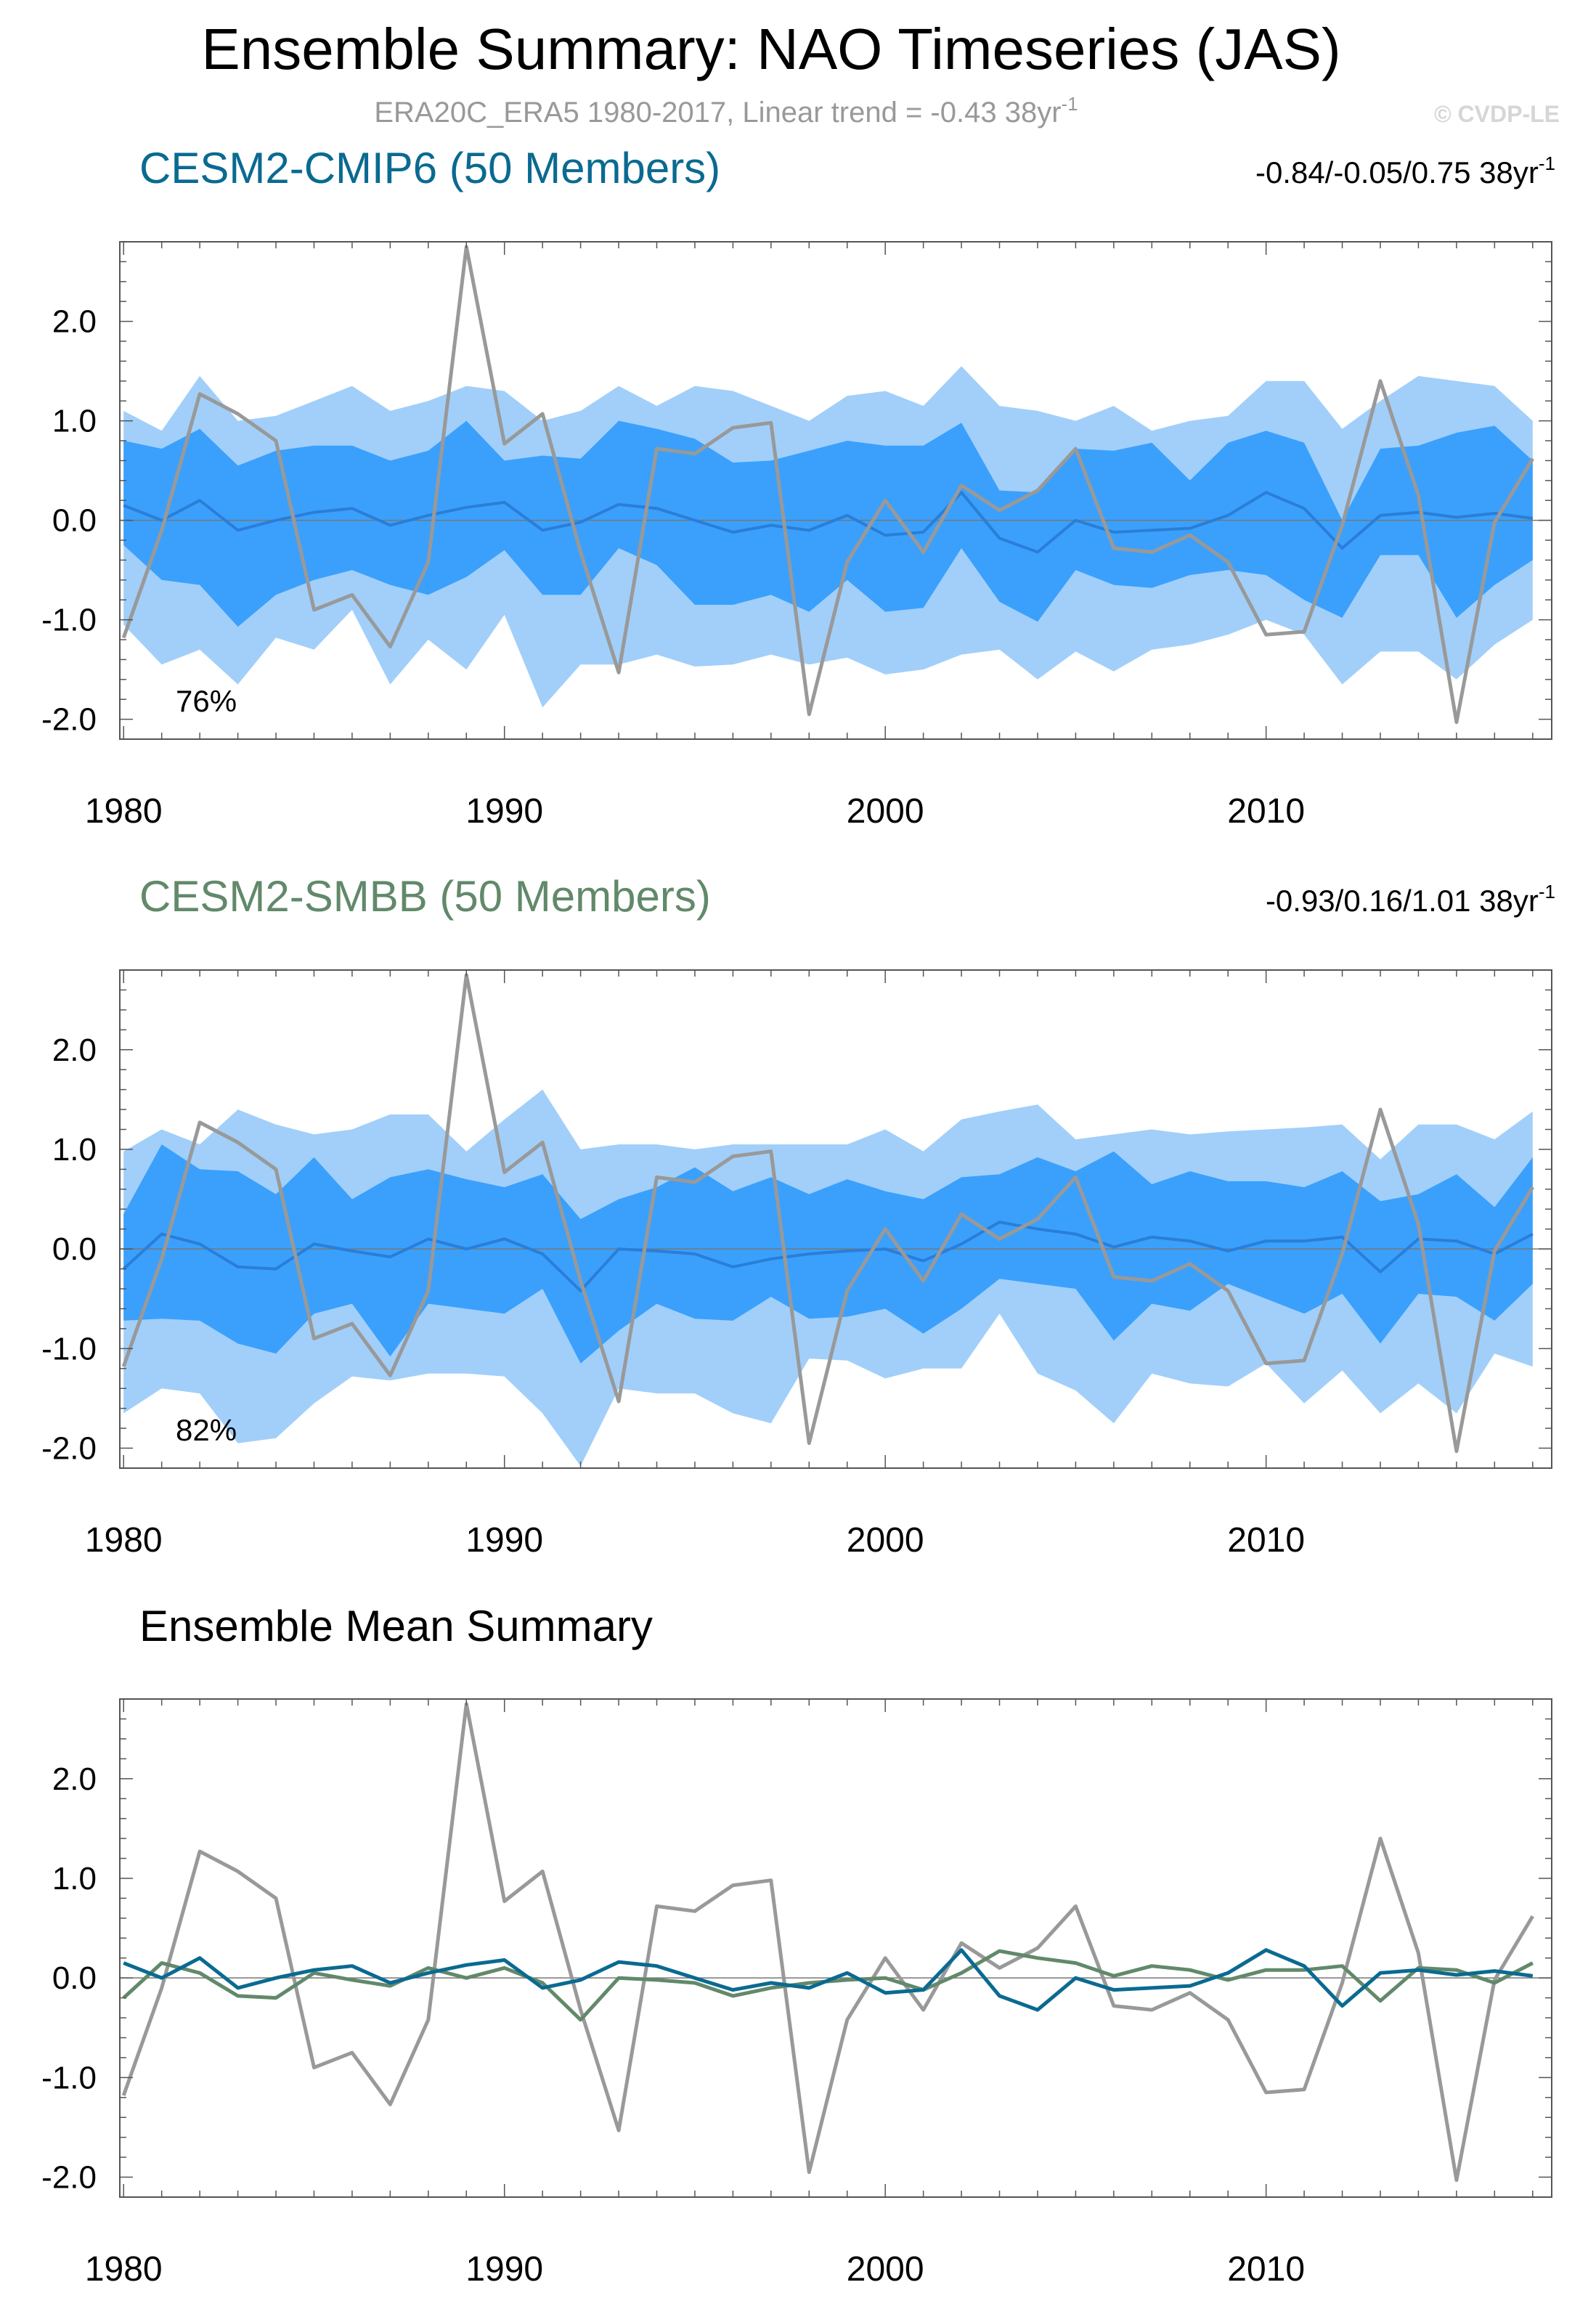 The height and width of the screenshot is (2314, 1596). Describe the element at coordinates (206, 701) in the screenshot. I see `percent-label: 76%` at that location.